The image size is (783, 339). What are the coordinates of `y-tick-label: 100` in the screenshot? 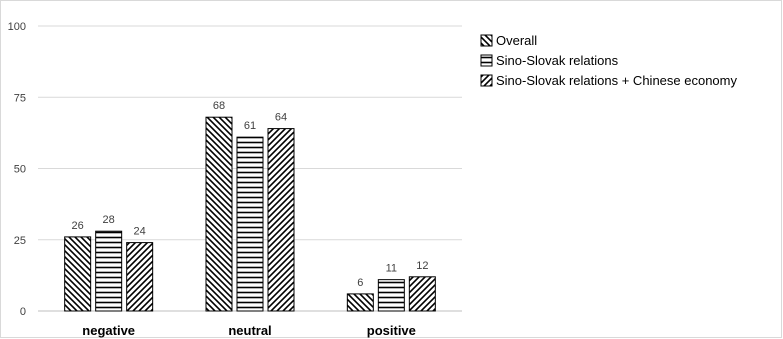 It's located at (17, 27).